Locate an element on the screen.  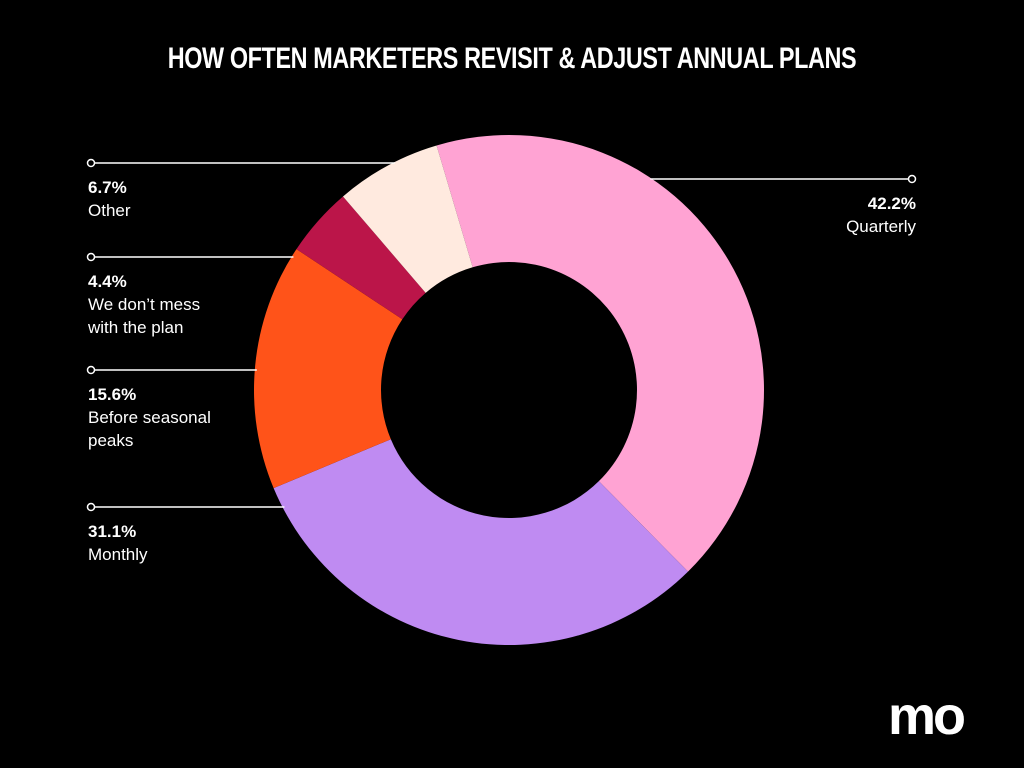
category-label-we-don-t-mess-with-the-plan-line-1: We don’t mess is located at coordinates (144, 304).